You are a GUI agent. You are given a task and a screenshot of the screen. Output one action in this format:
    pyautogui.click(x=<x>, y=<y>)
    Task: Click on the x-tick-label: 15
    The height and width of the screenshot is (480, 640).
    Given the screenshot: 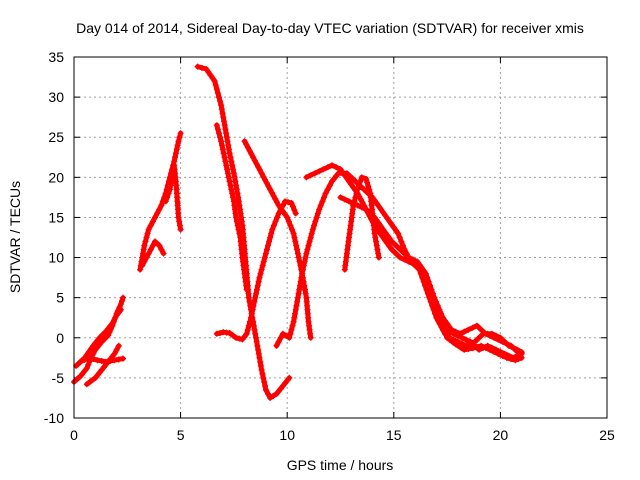 What is the action you would take?
    pyautogui.click(x=394, y=435)
    